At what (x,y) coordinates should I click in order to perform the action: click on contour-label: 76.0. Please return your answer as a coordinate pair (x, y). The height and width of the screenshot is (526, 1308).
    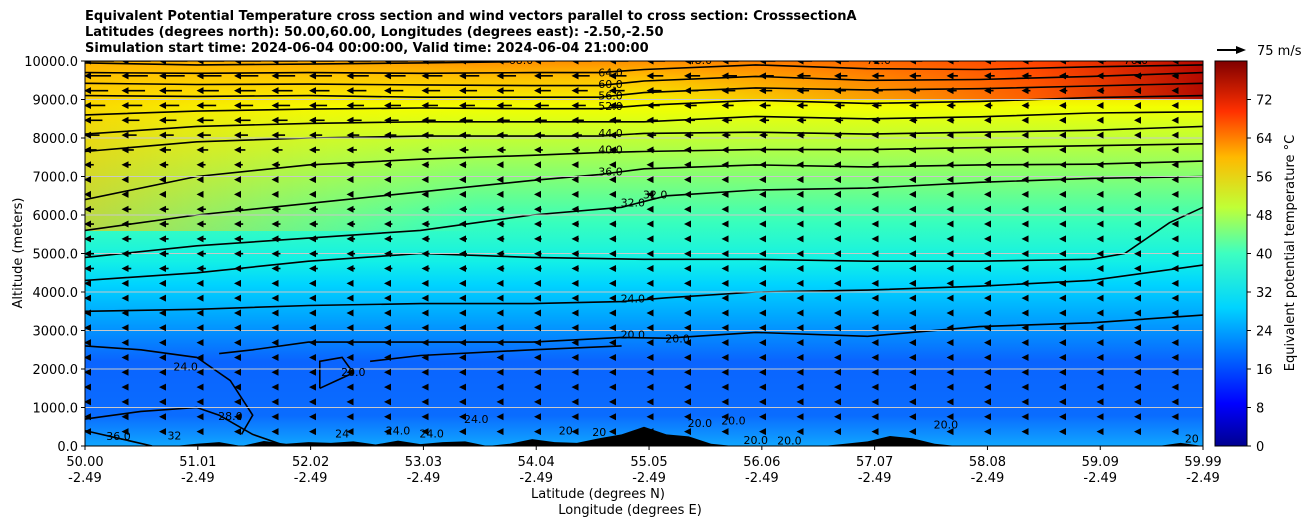
    Looking at the image, I should click on (1136, 60).